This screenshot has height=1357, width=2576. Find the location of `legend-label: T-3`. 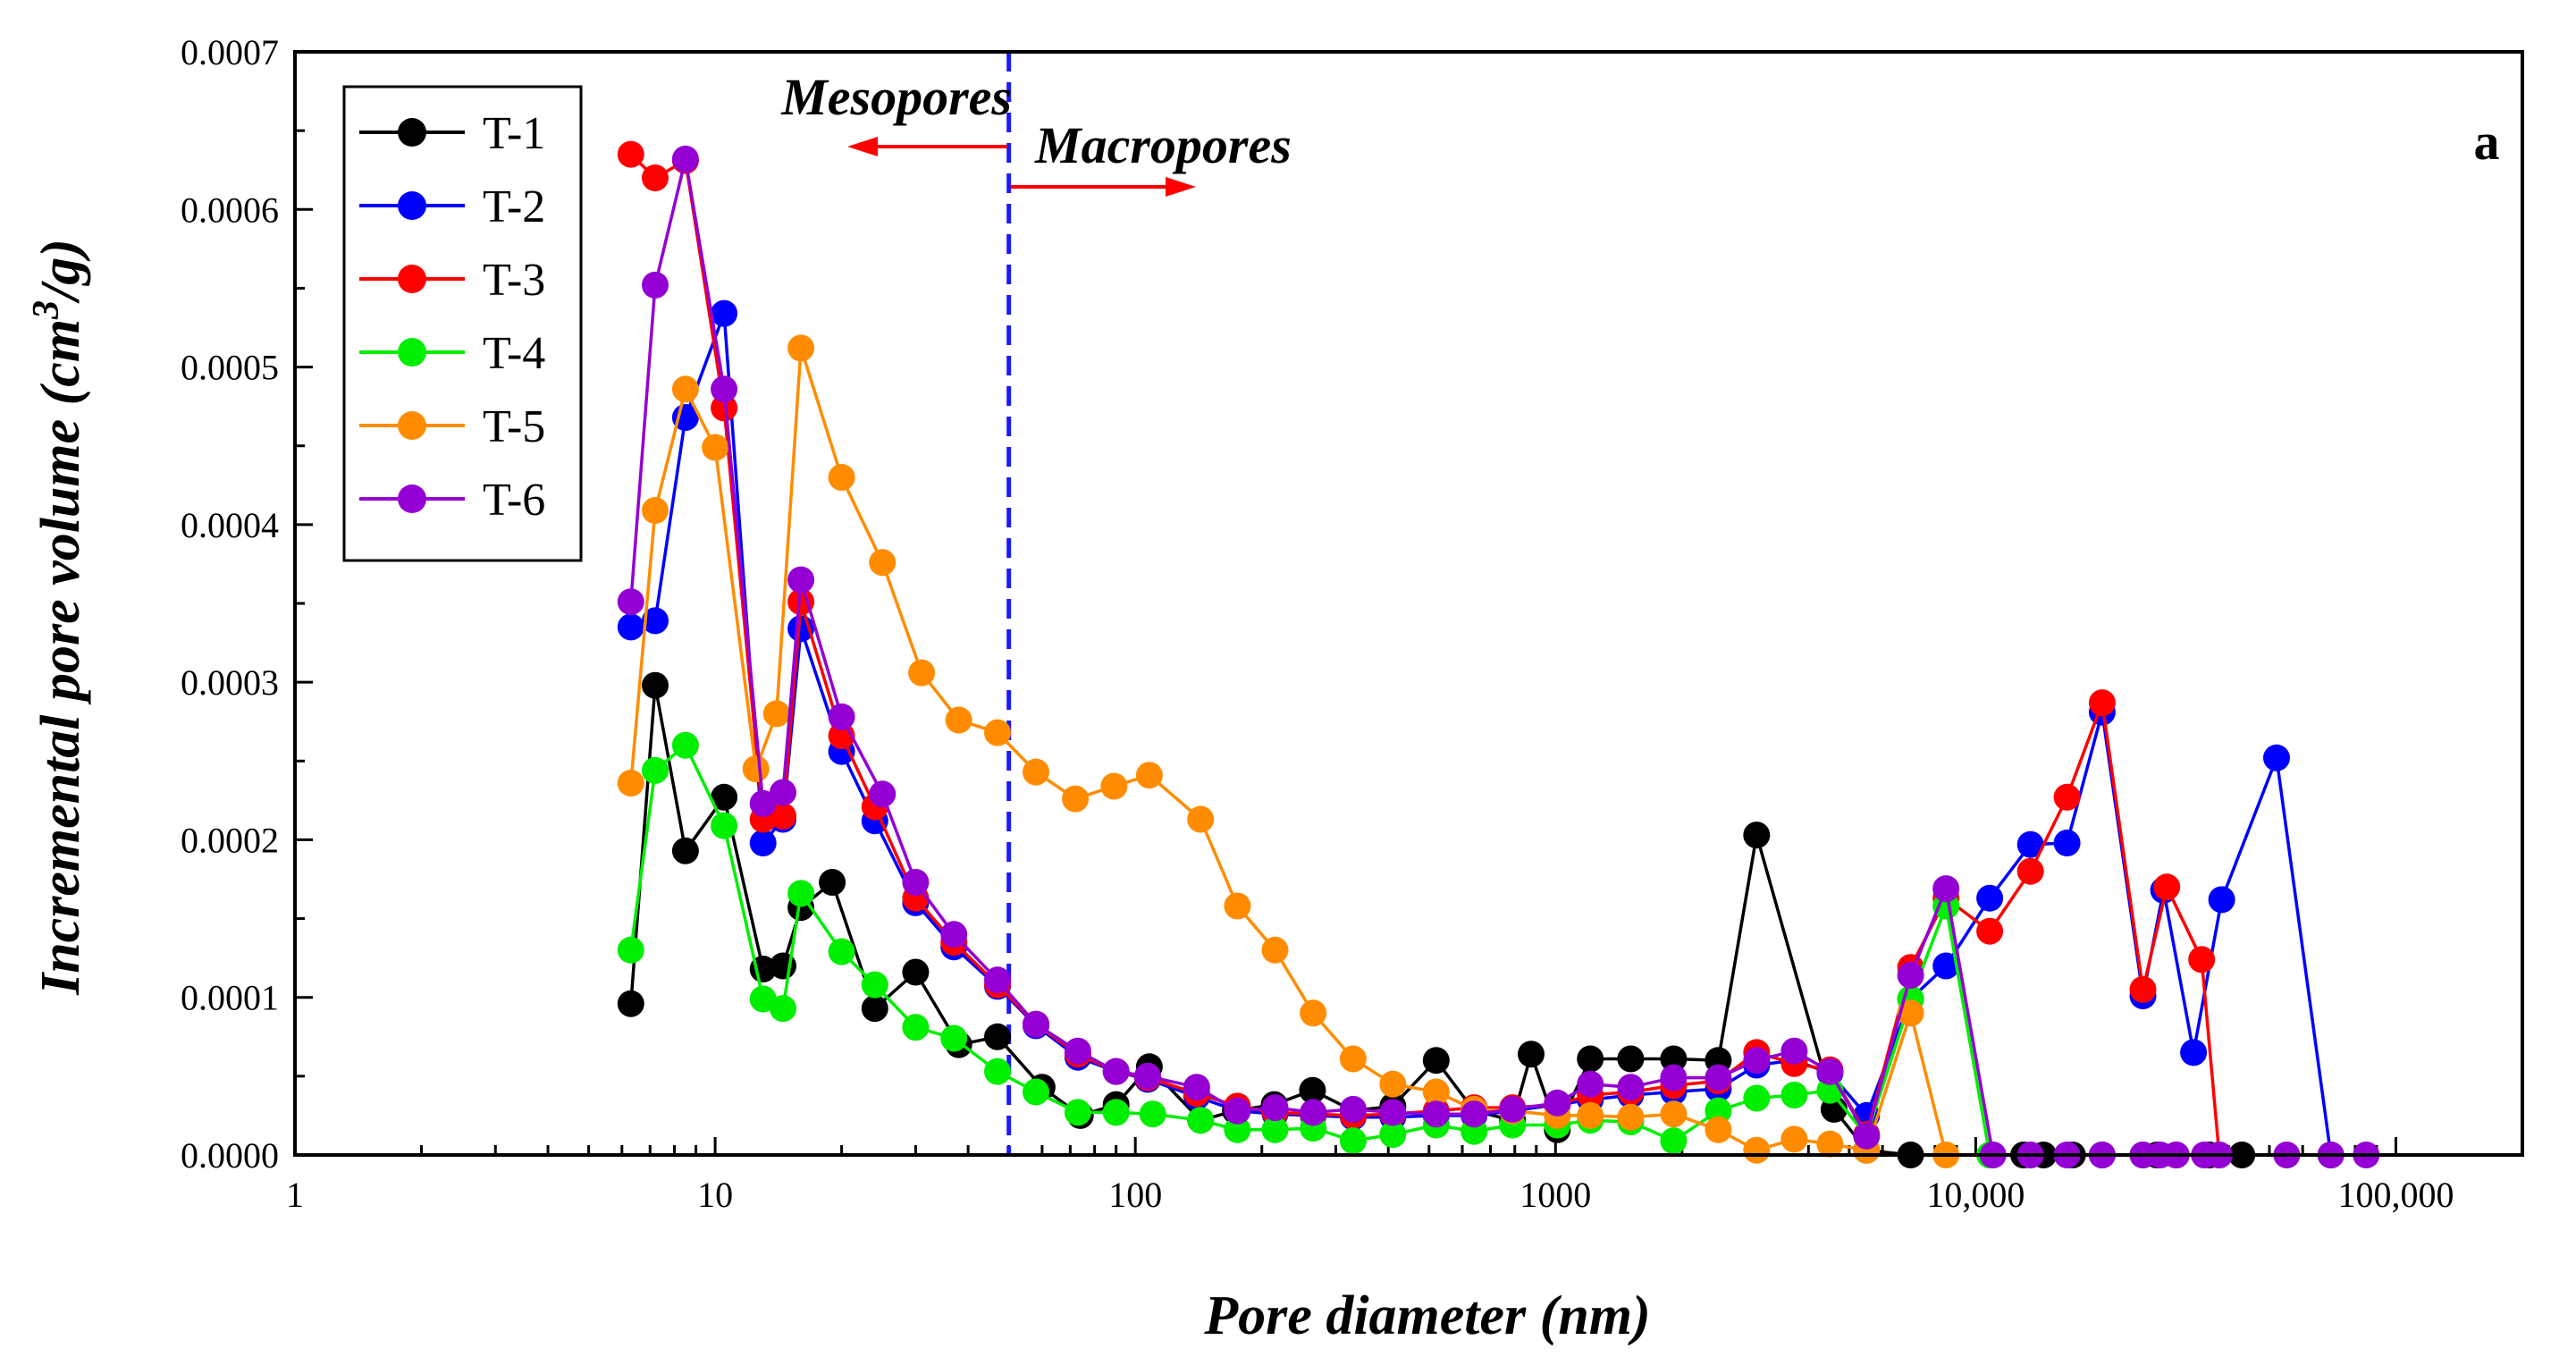

legend-label: T-3 is located at coordinates (514, 280).